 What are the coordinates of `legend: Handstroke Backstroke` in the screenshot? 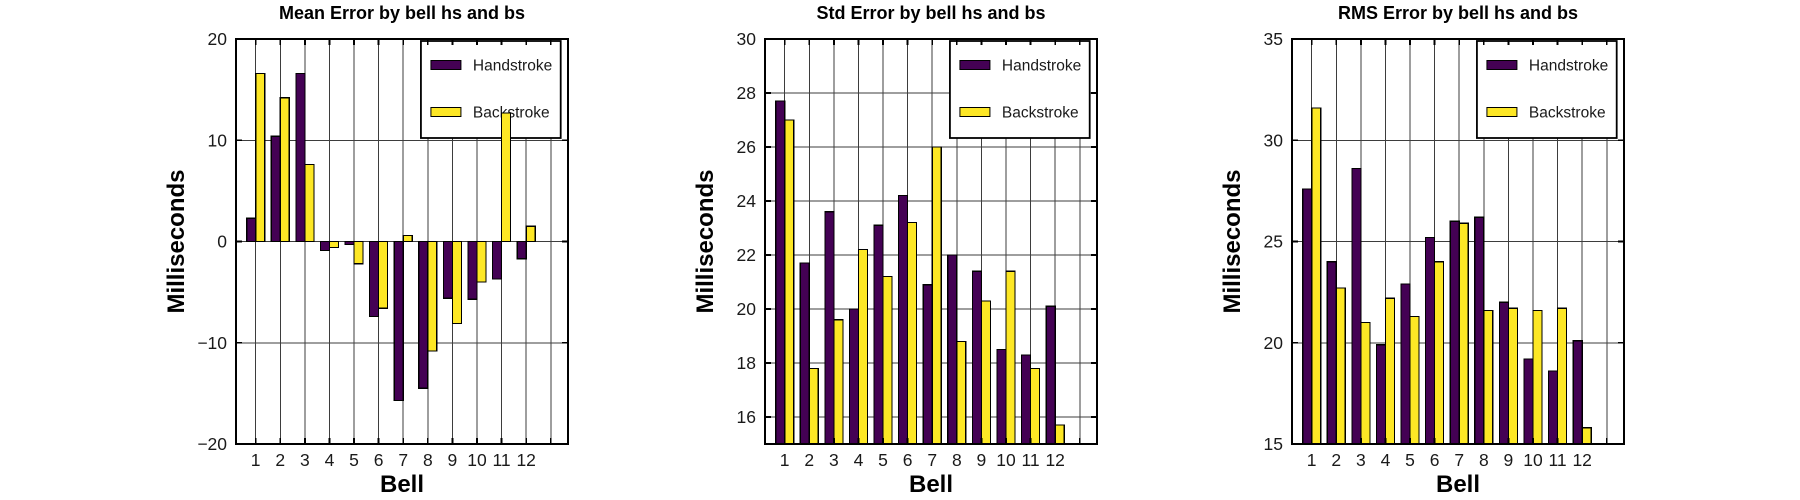 It's located at (1020, 89).